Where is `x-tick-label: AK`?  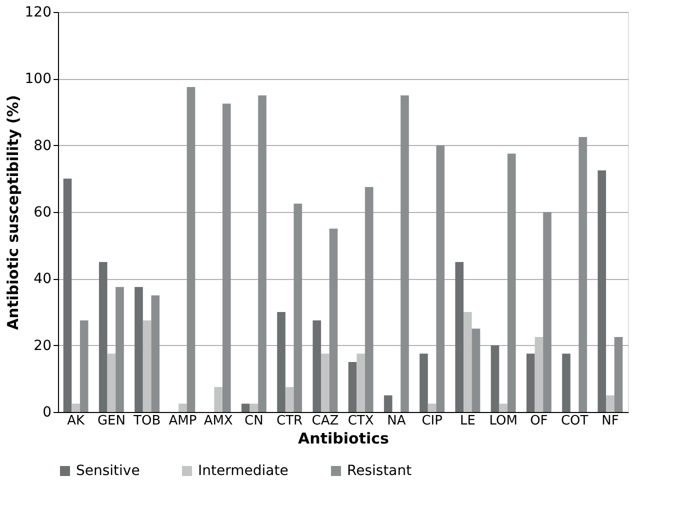 x-tick-label: AK is located at coordinates (76, 421).